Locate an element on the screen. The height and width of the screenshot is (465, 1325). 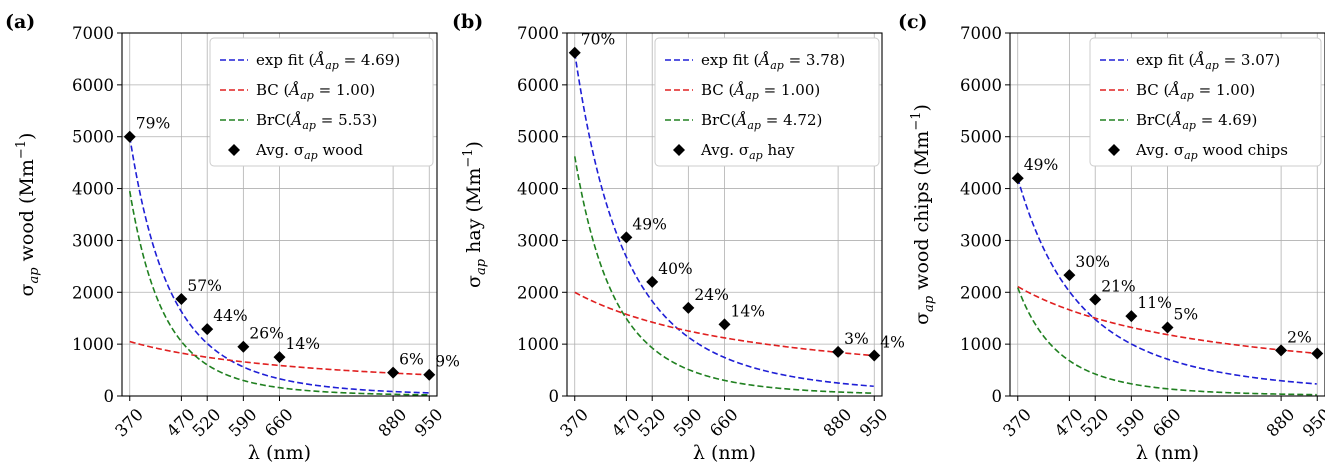
legend-label: BrC(Åap = 5.53) is located at coordinates (316, 121).